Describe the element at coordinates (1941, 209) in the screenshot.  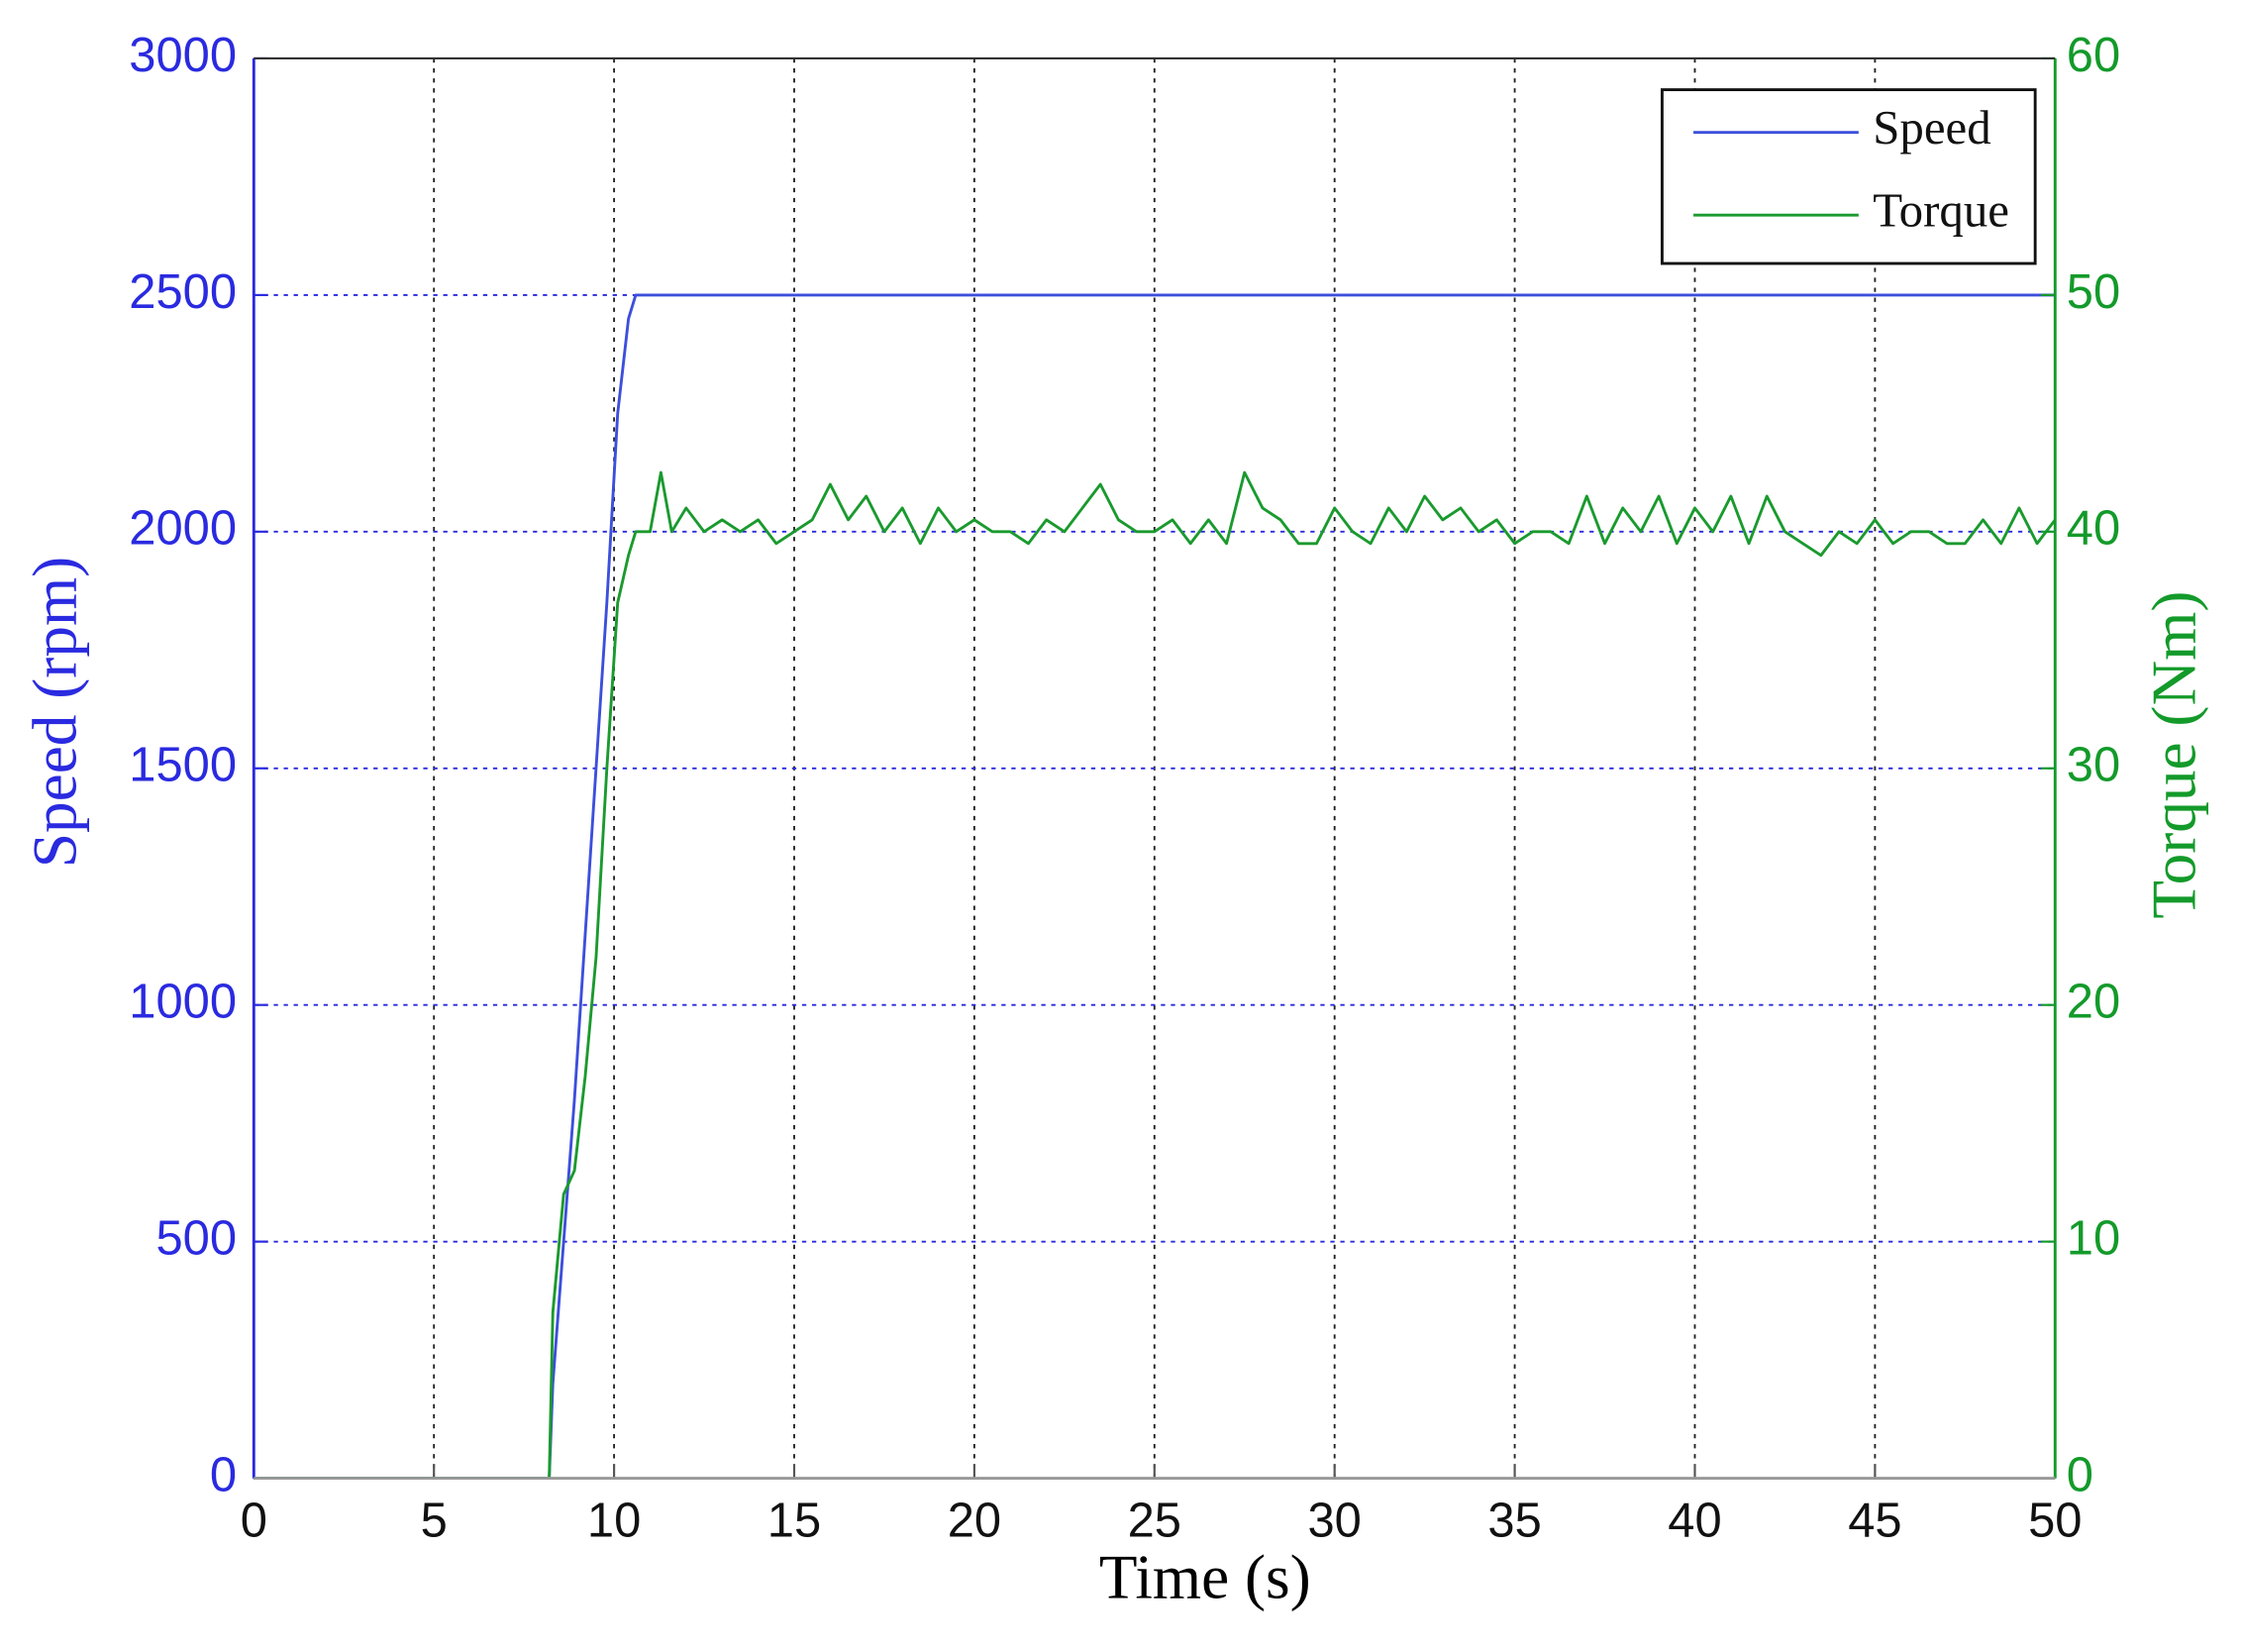
I see `legend-label: Torque` at that location.